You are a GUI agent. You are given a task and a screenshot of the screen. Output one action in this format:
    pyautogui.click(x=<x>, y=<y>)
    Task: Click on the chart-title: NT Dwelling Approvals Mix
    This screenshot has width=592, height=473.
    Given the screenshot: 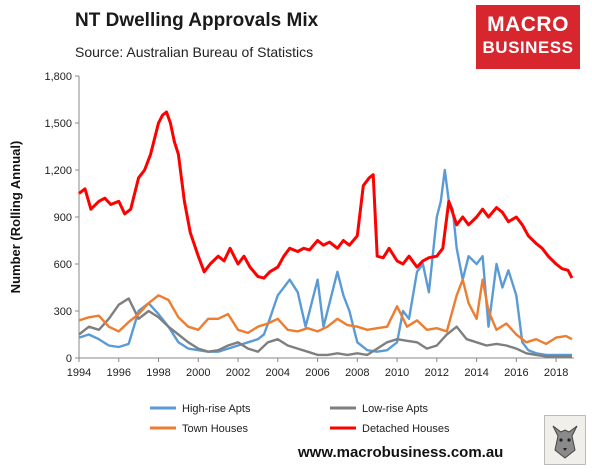 What is the action you would take?
    pyautogui.click(x=197, y=20)
    